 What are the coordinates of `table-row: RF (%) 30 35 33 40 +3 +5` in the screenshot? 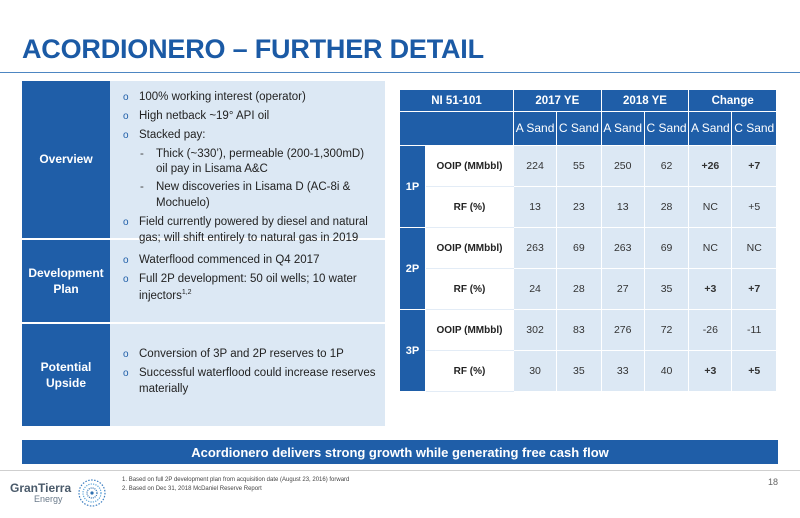 It's located at (588, 371).